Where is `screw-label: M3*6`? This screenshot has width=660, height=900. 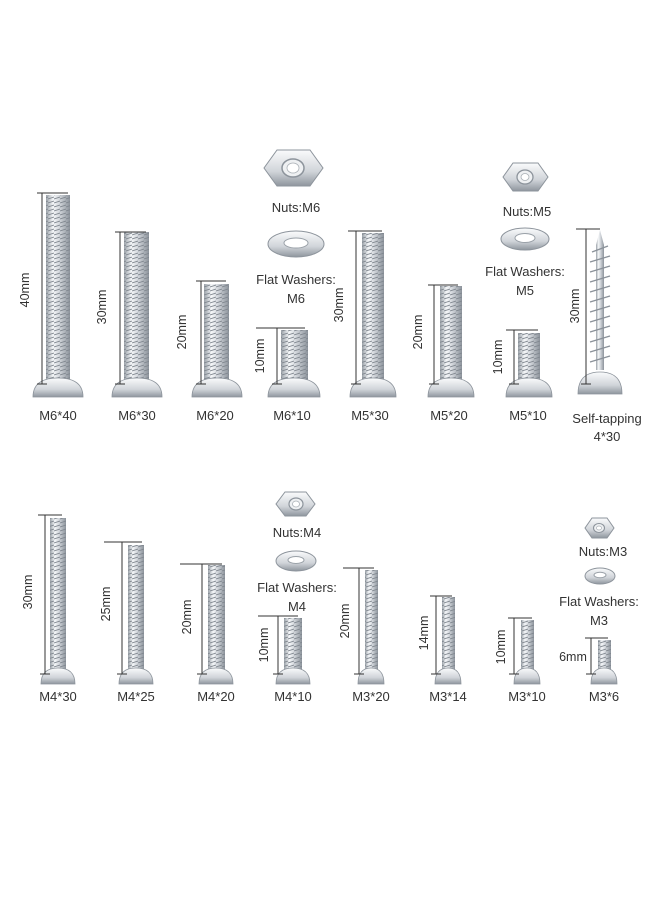 screw-label: M3*6 is located at coordinates (604, 696).